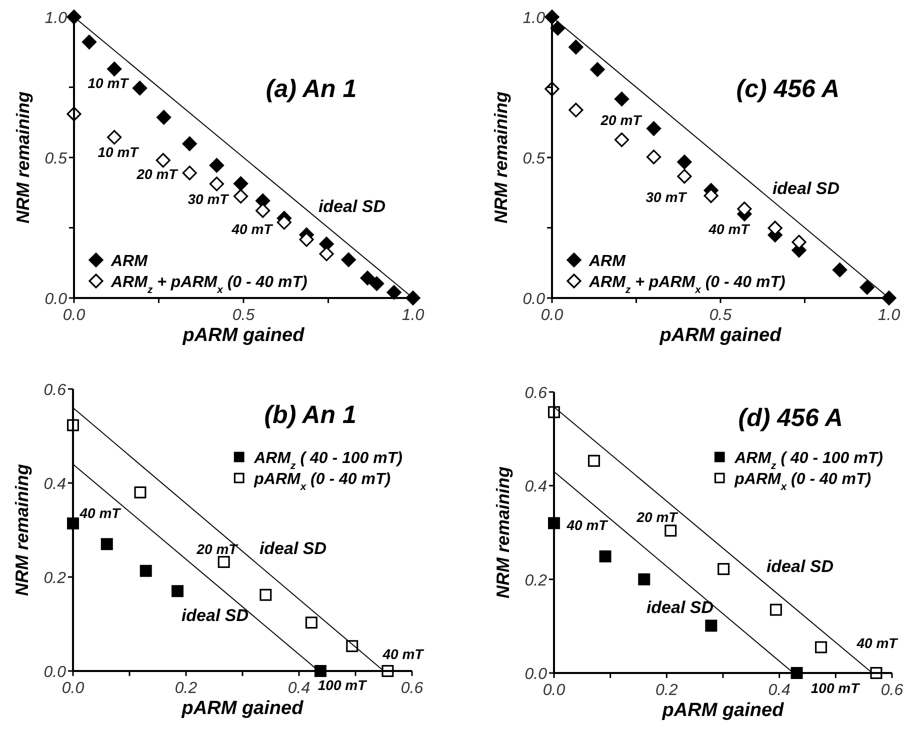 The width and height of the screenshot is (910, 741). I want to click on text: (d) 456 A, so click(790, 418).